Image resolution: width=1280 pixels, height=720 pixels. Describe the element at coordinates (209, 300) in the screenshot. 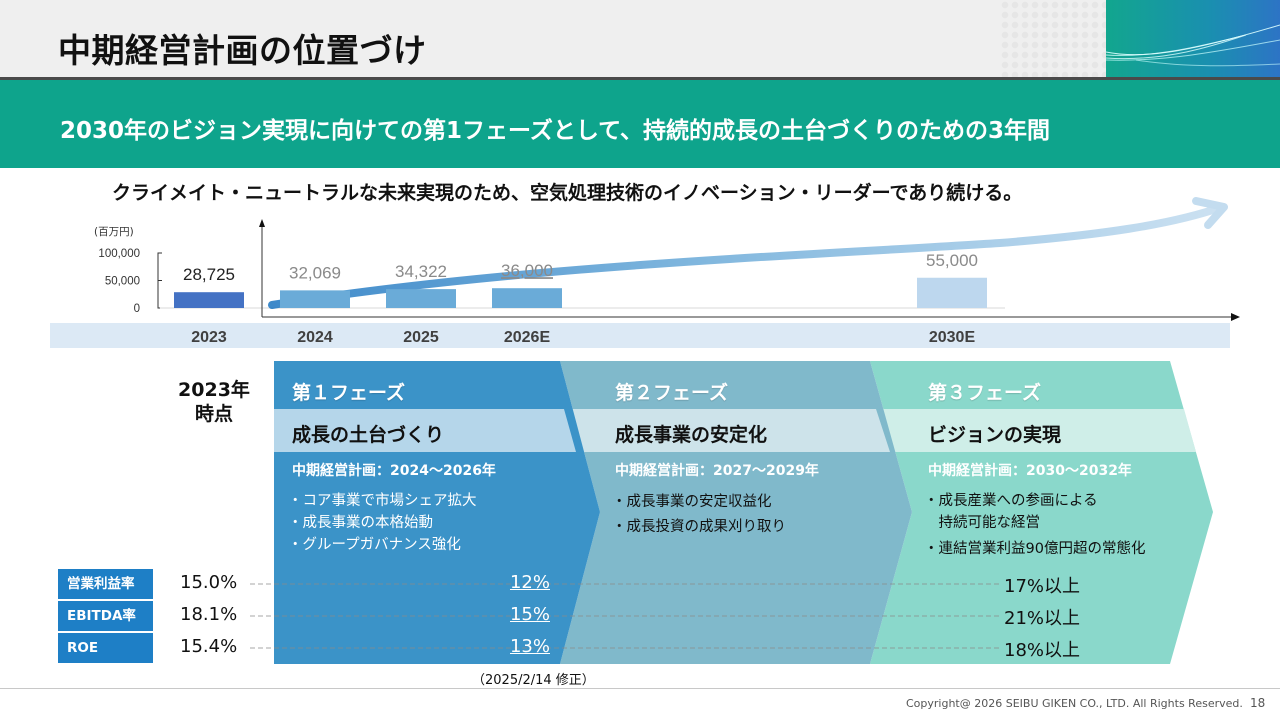

I see `bar-2023` at that location.